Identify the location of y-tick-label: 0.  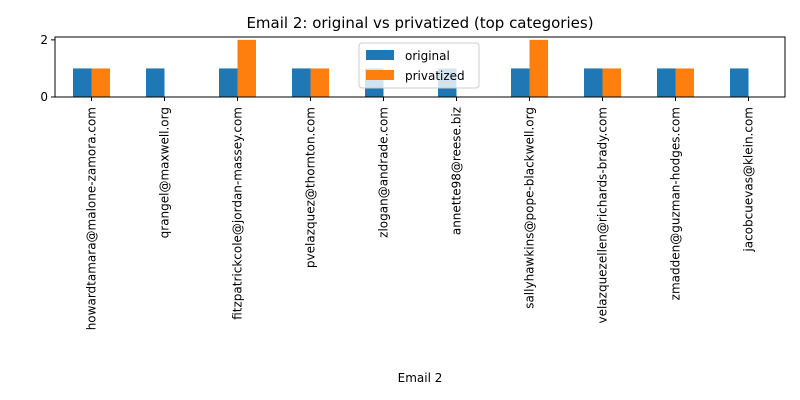
(44, 97).